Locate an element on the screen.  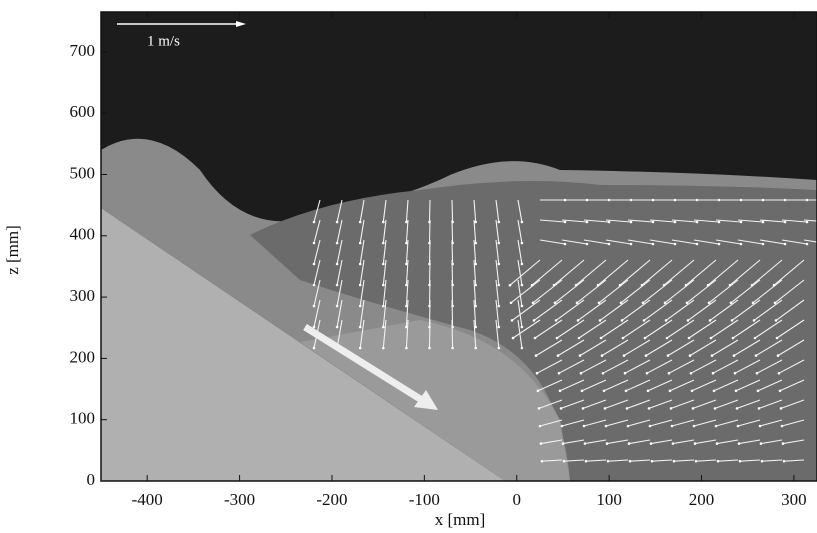
y-tick-label: 0 is located at coordinates (91, 479).